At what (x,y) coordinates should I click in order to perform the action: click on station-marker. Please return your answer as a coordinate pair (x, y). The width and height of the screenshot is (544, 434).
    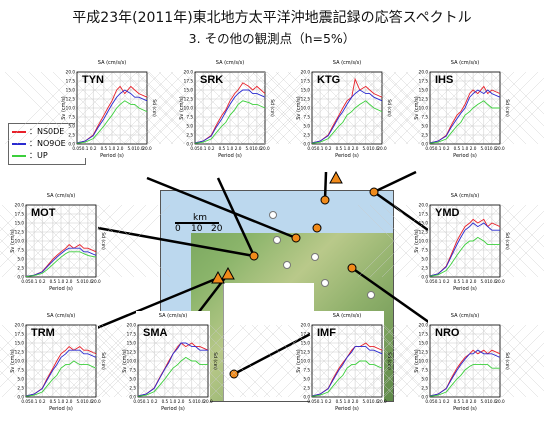
    Looking at the image, I should click on (374, 192).